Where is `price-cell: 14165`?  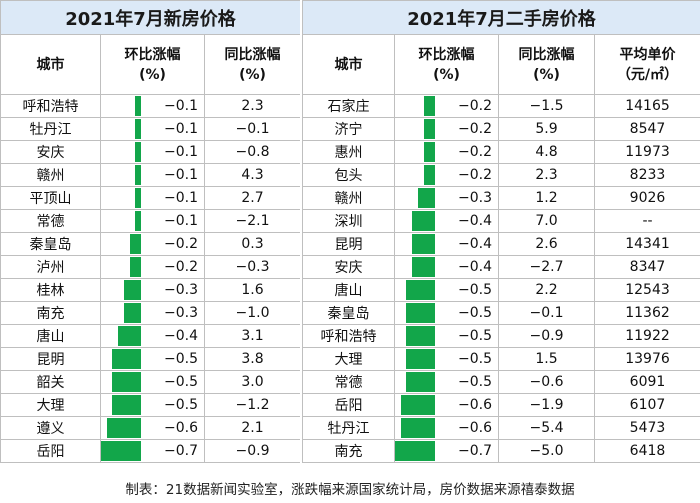 price-cell: 14165 is located at coordinates (647, 106).